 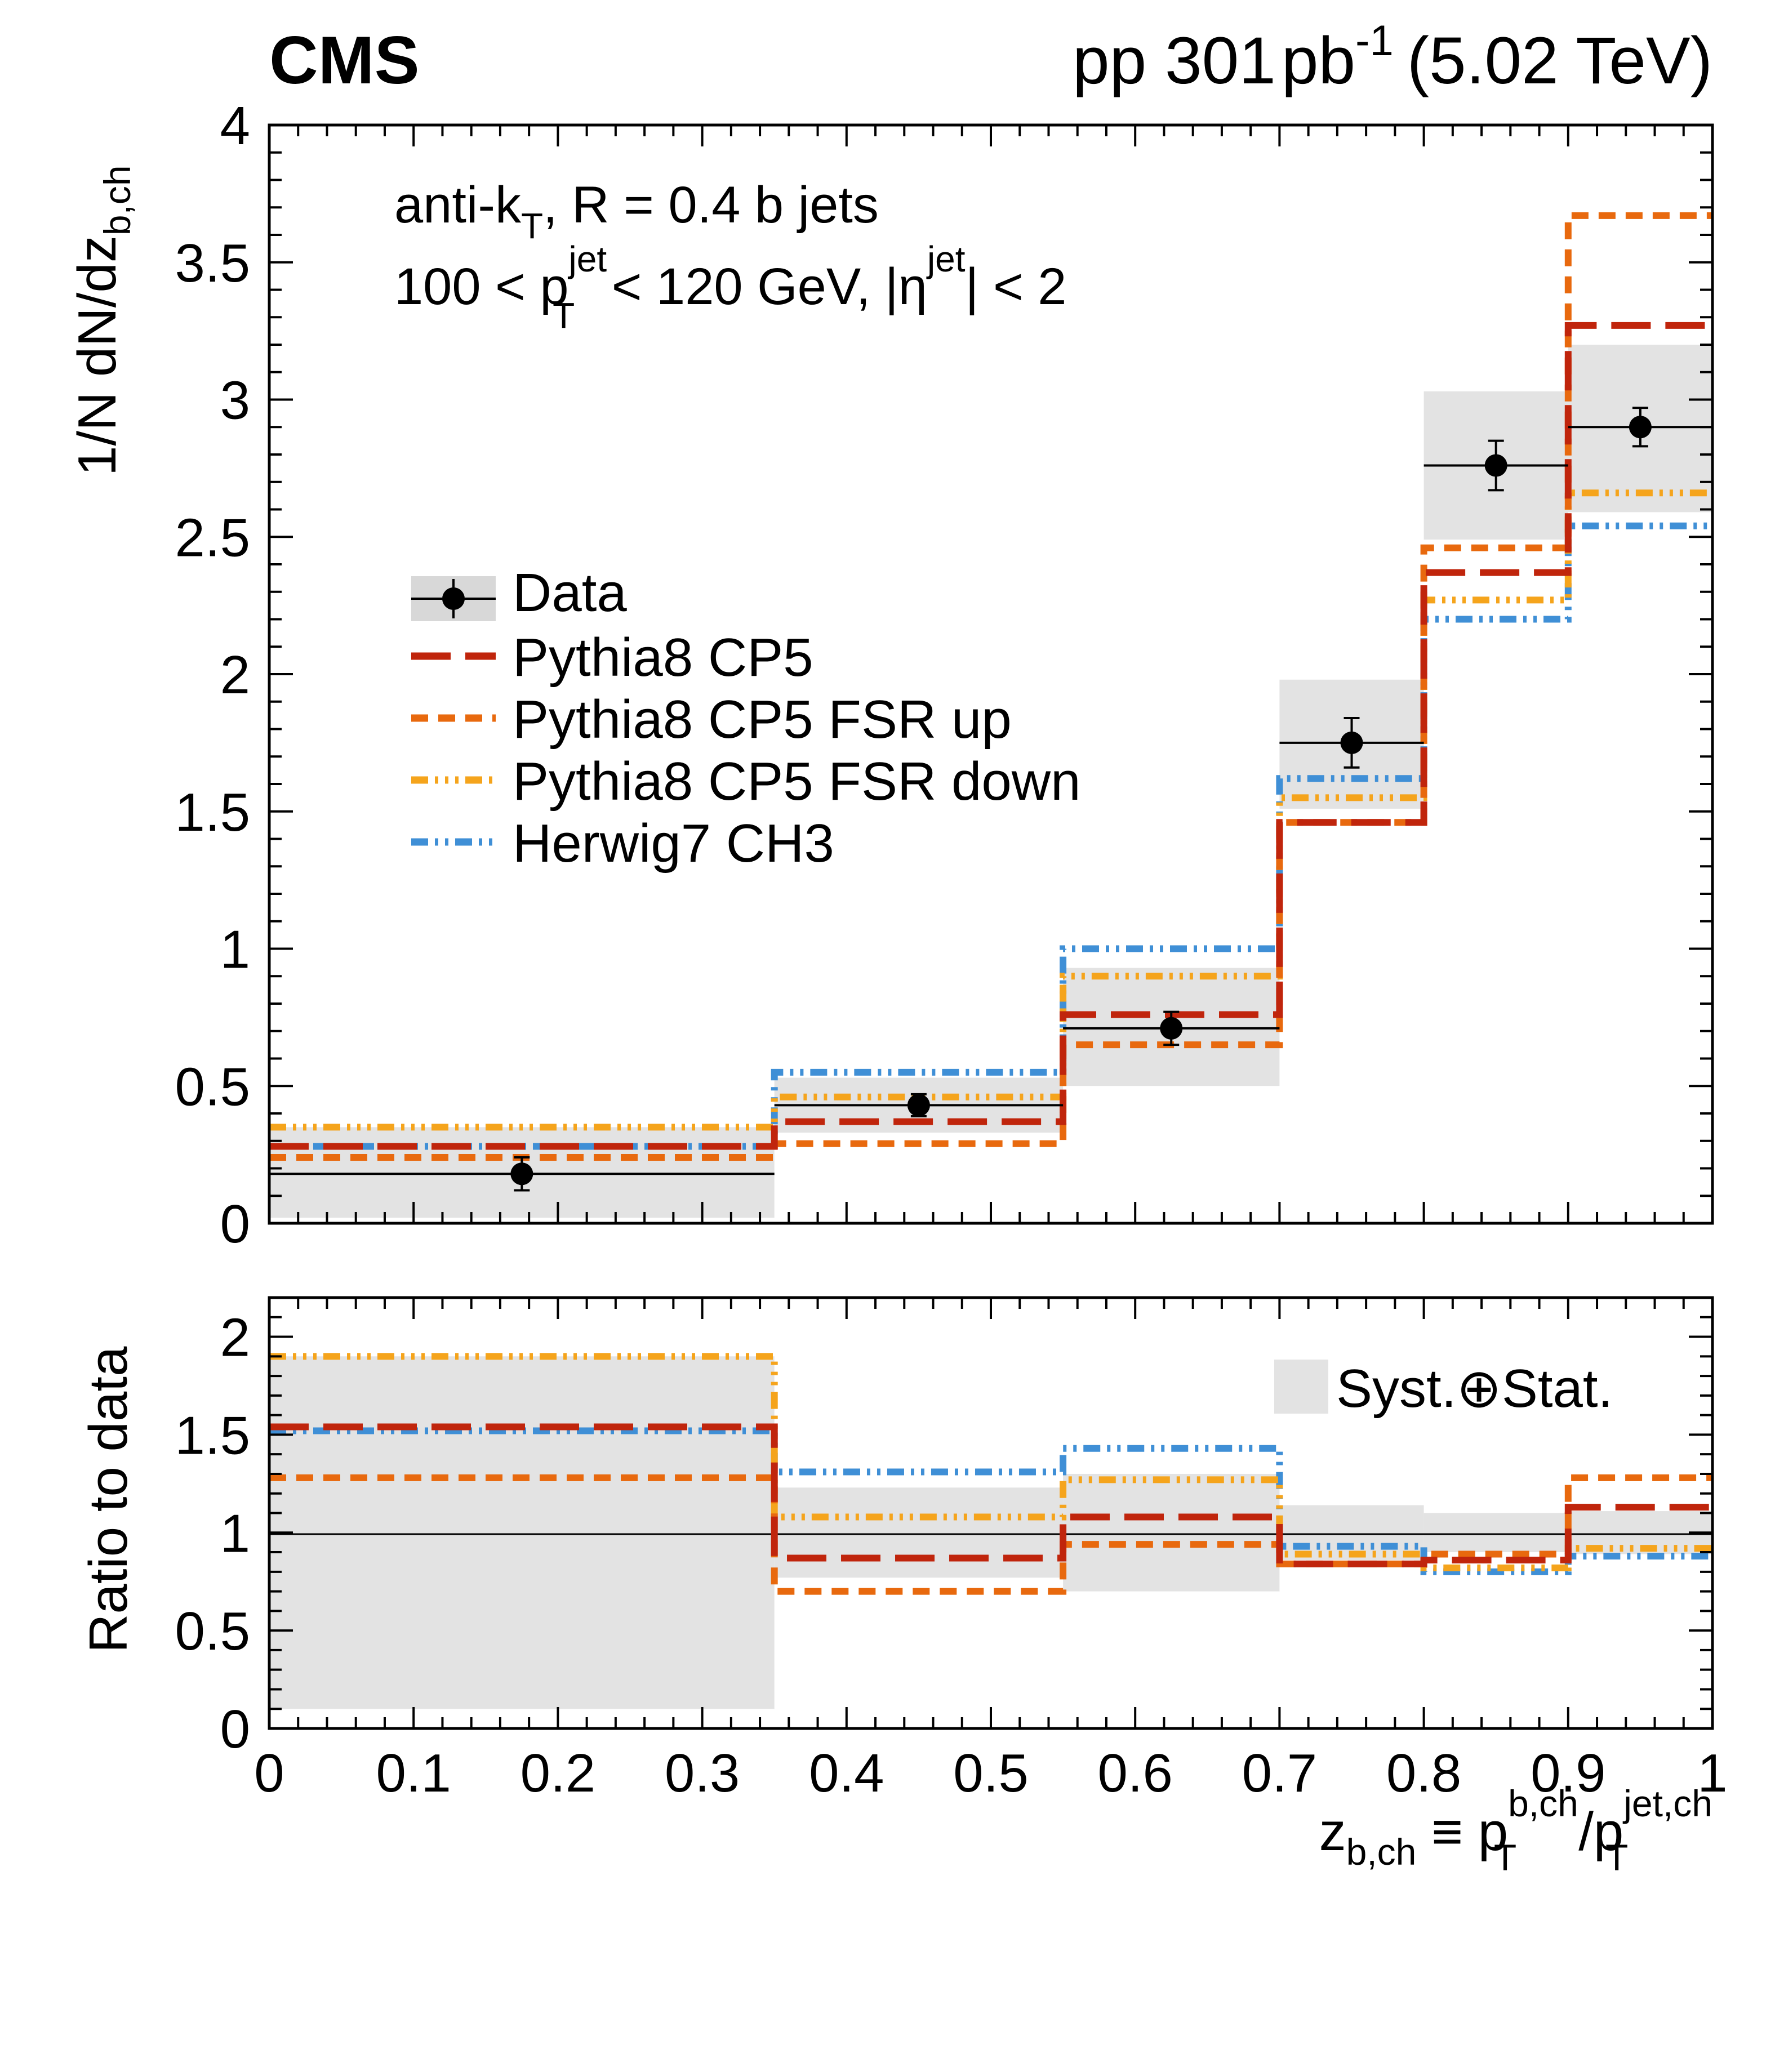 What do you see at coordinates (846, 1773) in the screenshot?
I see `x-tick-label: 0.4` at bounding box center [846, 1773].